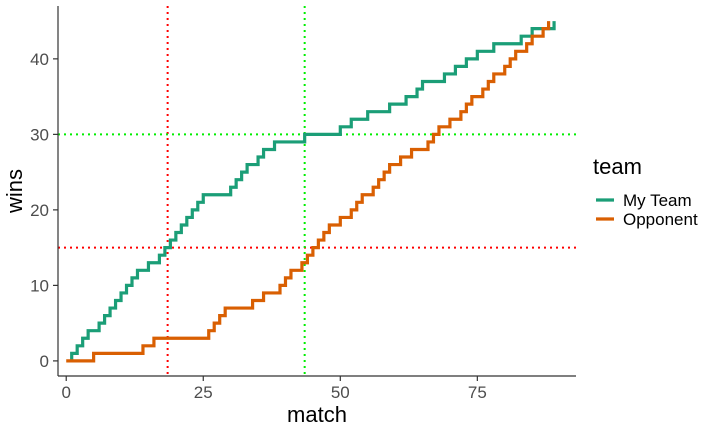 The height and width of the screenshot is (432, 720). Describe the element at coordinates (44, 361) in the screenshot. I see `y-tick-label: 0` at that location.